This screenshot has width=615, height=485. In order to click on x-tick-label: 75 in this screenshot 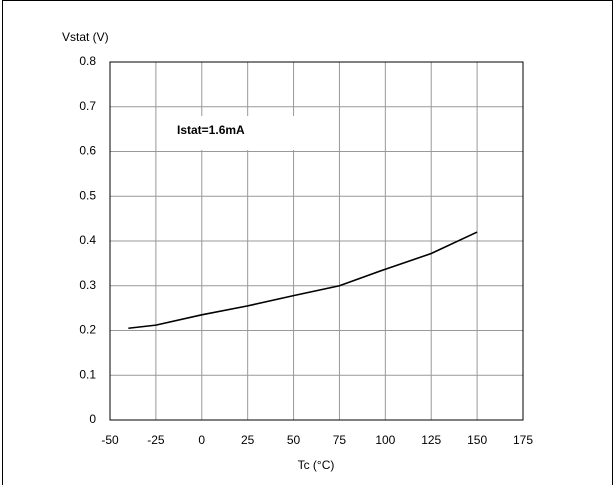, I will do `click(340, 440)`.